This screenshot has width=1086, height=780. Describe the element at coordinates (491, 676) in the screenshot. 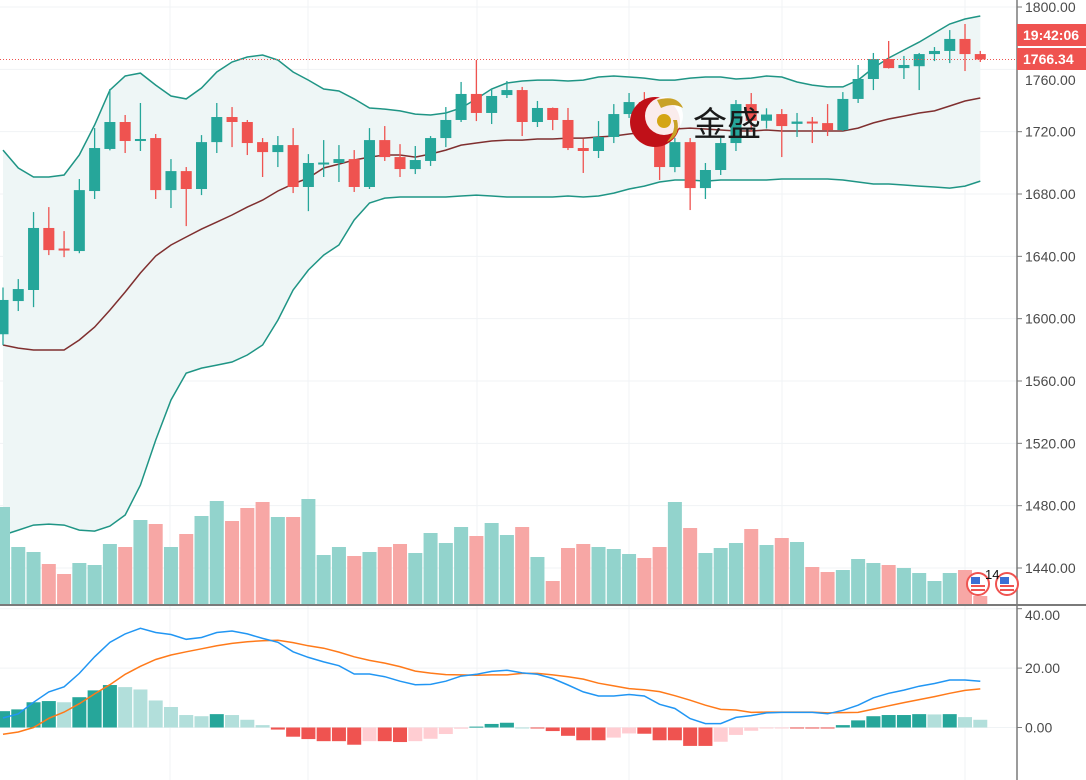

I see `macd-line` at that location.